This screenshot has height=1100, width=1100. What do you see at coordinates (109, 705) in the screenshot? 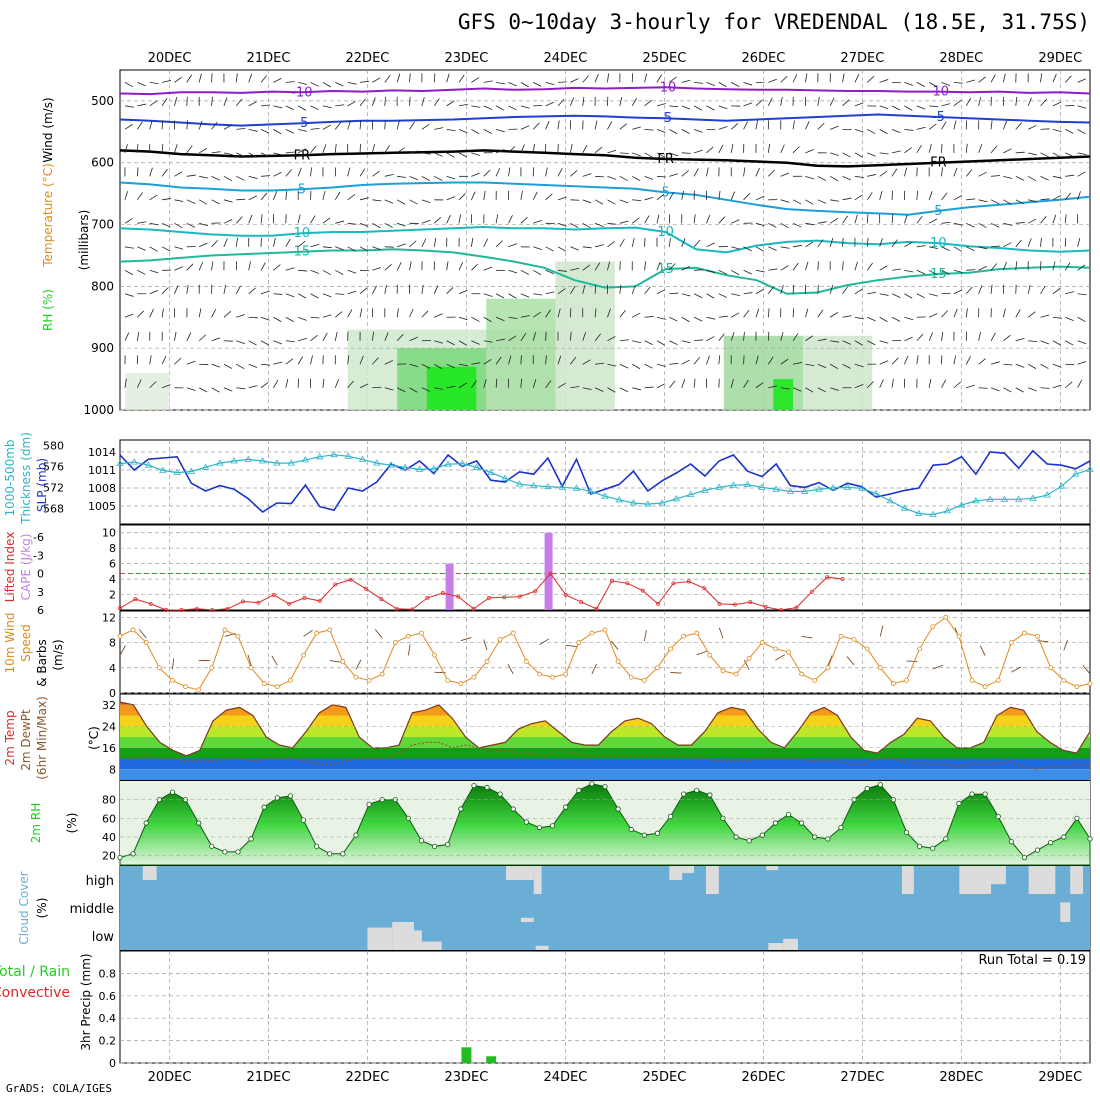
I see `temp-tick-label: 32` at bounding box center [109, 705].